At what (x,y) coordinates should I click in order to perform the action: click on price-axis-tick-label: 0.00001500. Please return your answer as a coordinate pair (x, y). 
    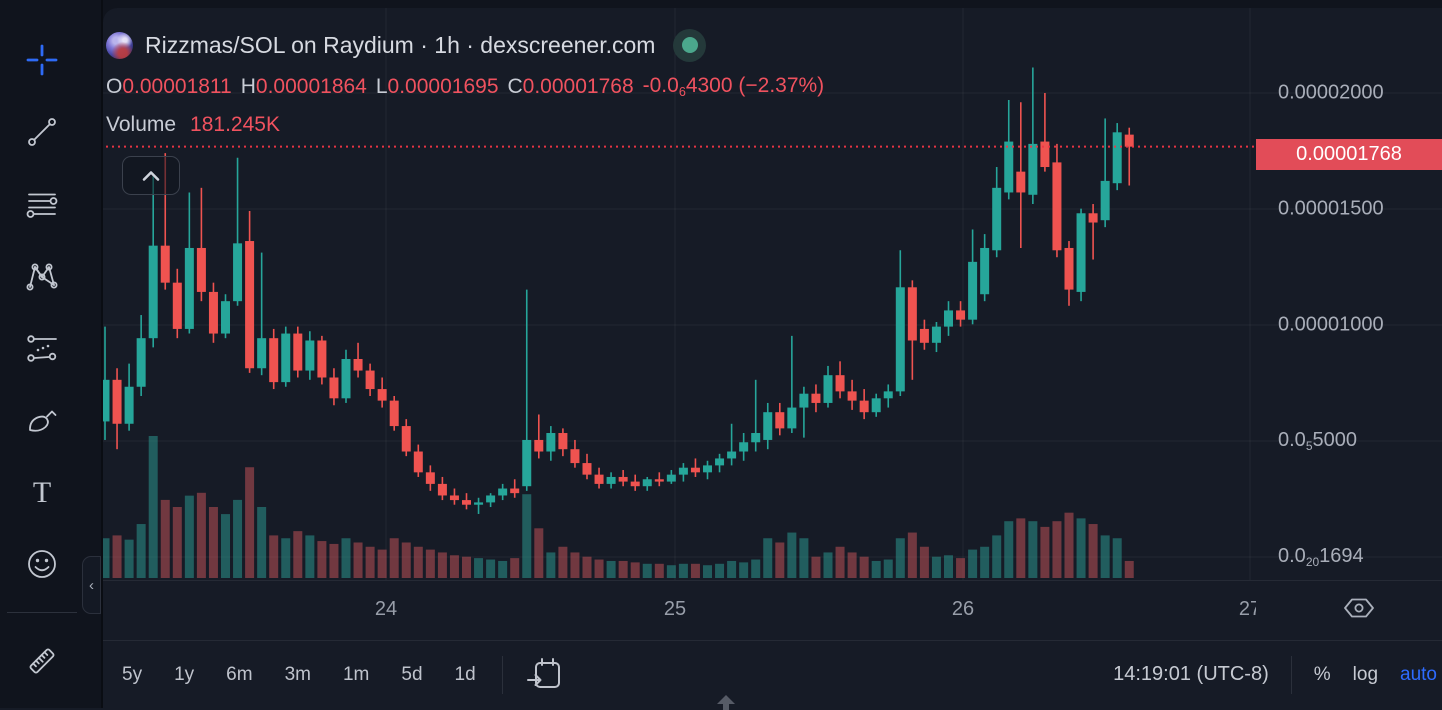
    Looking at the image, I should click on (1331, 208).